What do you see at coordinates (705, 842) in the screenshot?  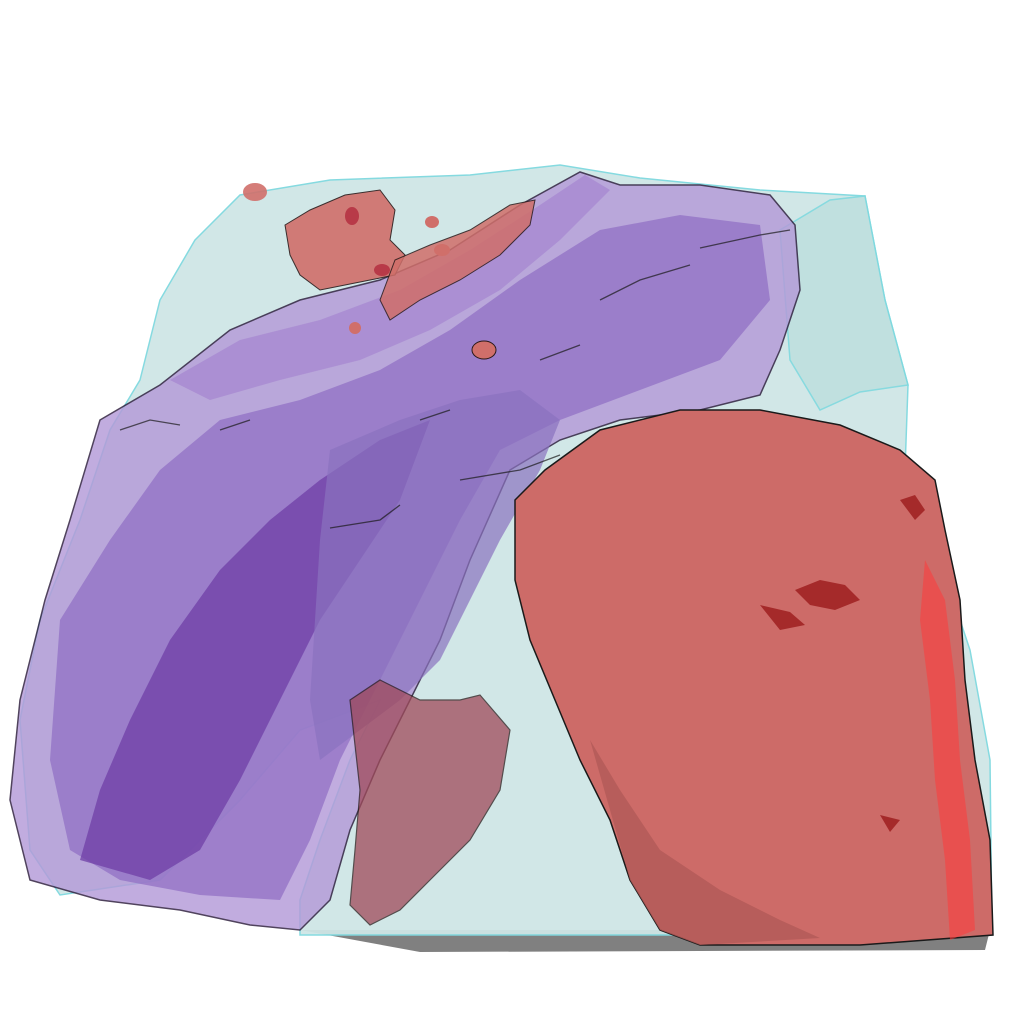 I see `red-body-shadow-face` at bounding box center [705, 842].